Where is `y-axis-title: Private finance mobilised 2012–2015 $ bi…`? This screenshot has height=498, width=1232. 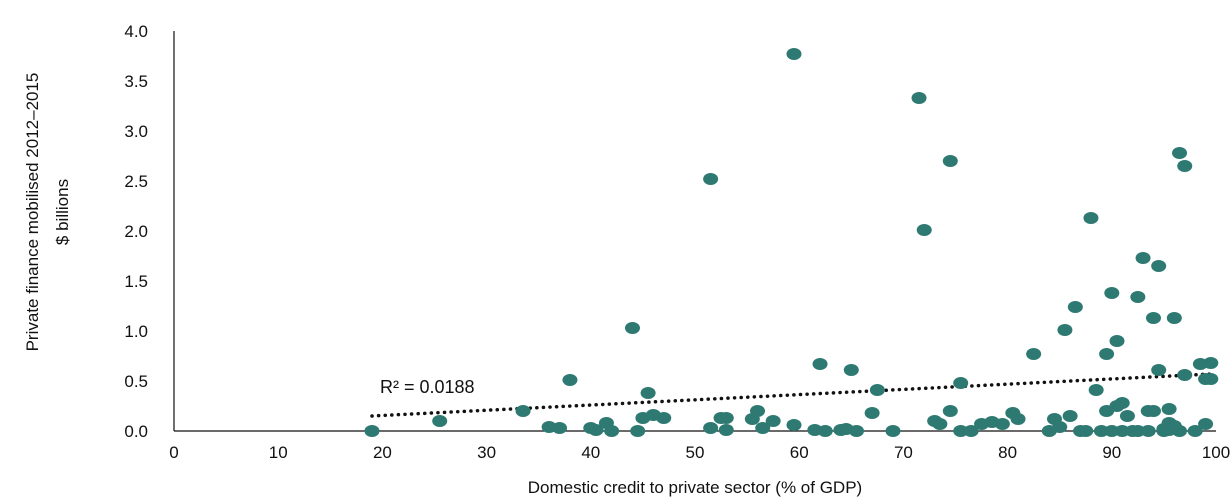
y-axis-title: Private finance mobilised 2012–2015 $ bi… is located at coordinates (47, 212).